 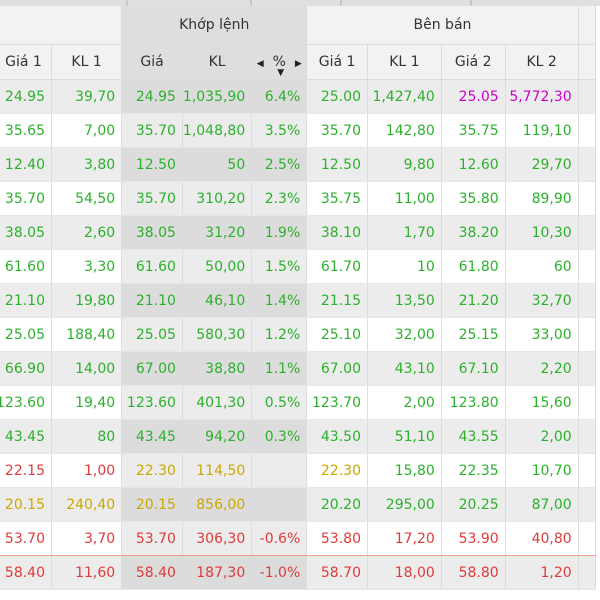 I want to click on cell-sell-vol-1: 51,10, so click(x=404, y=436).